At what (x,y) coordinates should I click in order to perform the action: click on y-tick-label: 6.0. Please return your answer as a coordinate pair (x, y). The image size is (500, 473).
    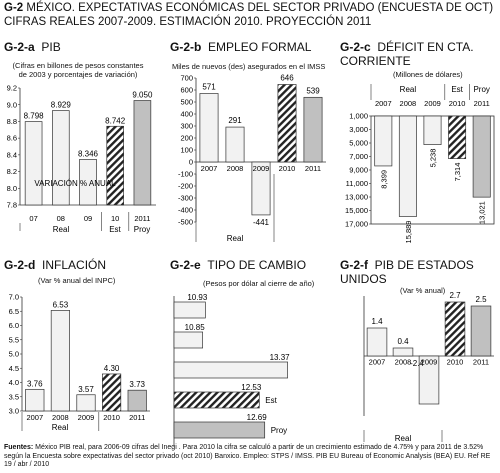
    Looking at the image, I should click on (14, 325).